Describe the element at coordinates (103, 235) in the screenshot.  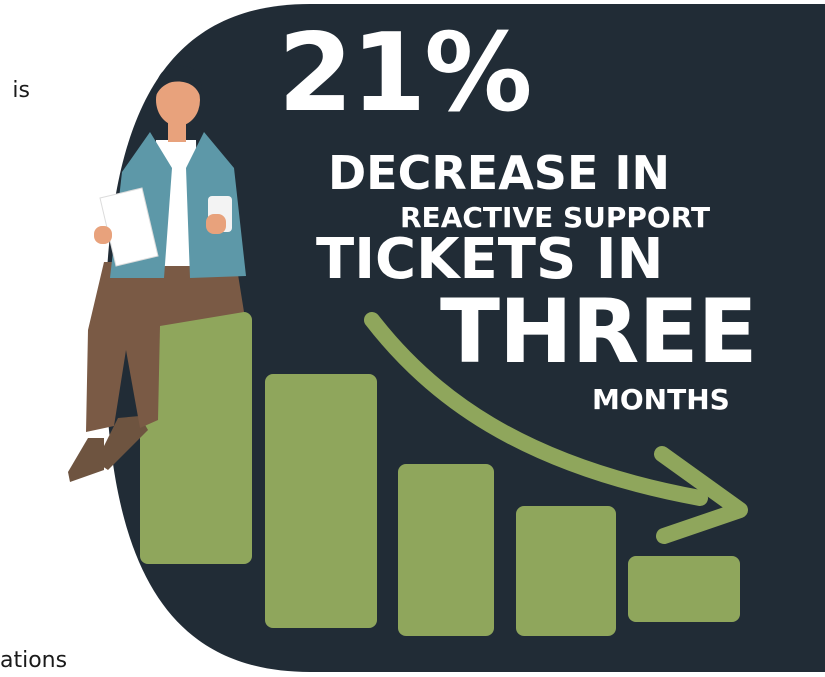
I see `hand-left` at that location.